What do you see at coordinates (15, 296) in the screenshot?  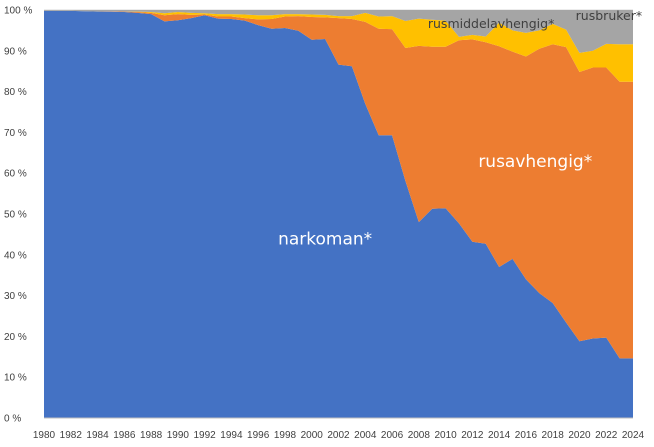 I see `y-tick-label: 30 %` at bounding box center [15, 296].